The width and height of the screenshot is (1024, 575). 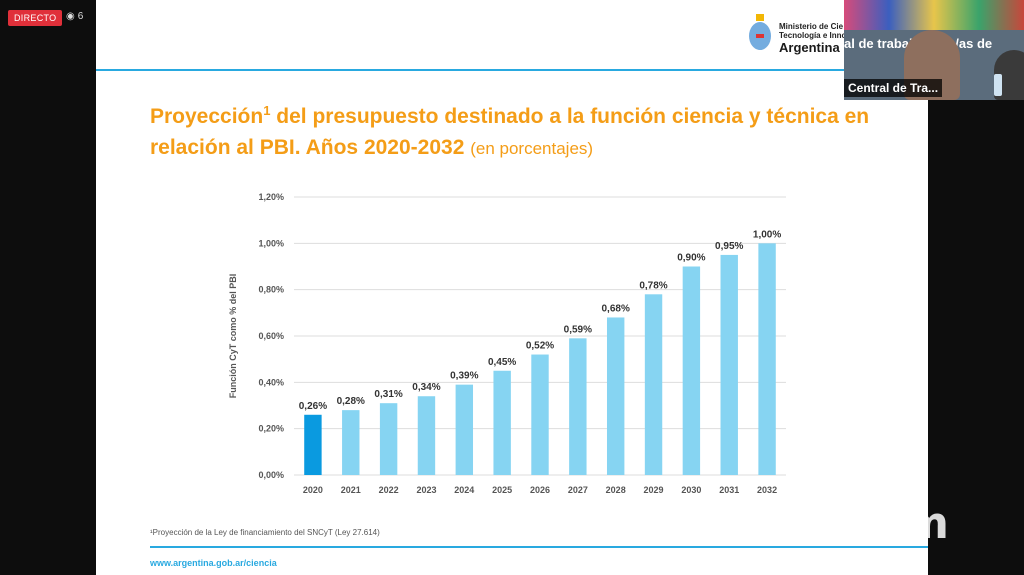 I want to click on data-label: 0,78%, so click(x=653, y=285).